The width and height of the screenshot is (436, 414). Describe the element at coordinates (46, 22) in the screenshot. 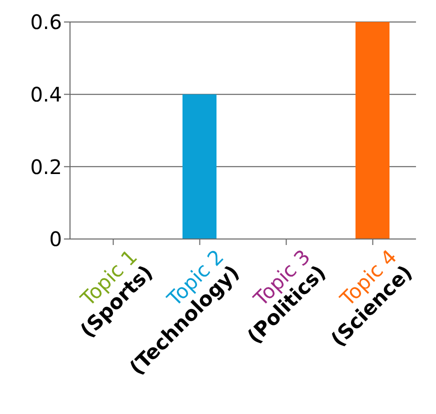

I see `y-tick-label: 0.6` at that location.